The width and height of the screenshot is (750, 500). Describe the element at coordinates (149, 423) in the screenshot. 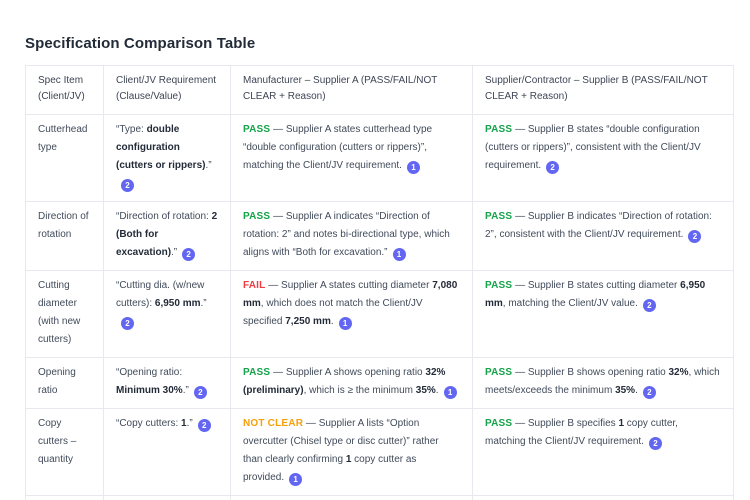

I see `text-segment: “Copy cutters:` at that location.